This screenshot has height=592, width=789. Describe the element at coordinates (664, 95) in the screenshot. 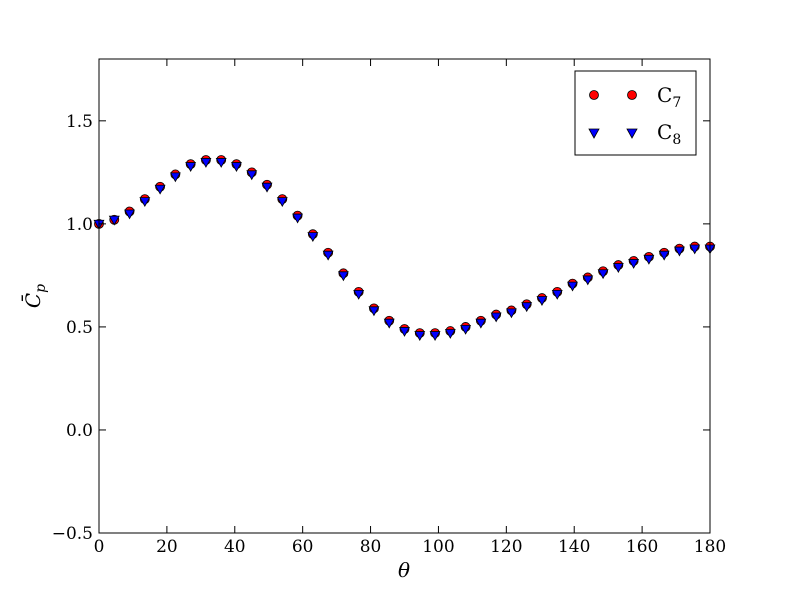

I see `legend-label-c7: C` at that location.